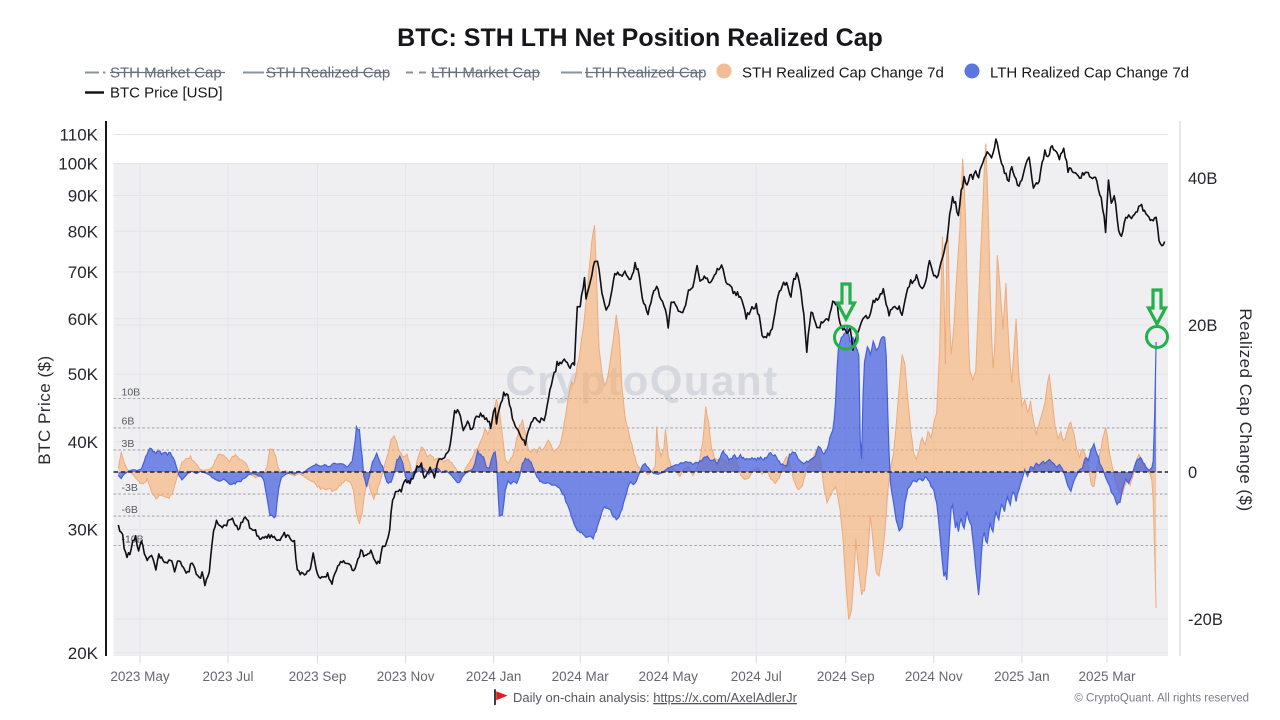 This screenshot has height=720, width=1280. What do you see at coordinates (133, 539) in the screenshot?
I see `svg-text: -10B` at bounding box center [133, 539].